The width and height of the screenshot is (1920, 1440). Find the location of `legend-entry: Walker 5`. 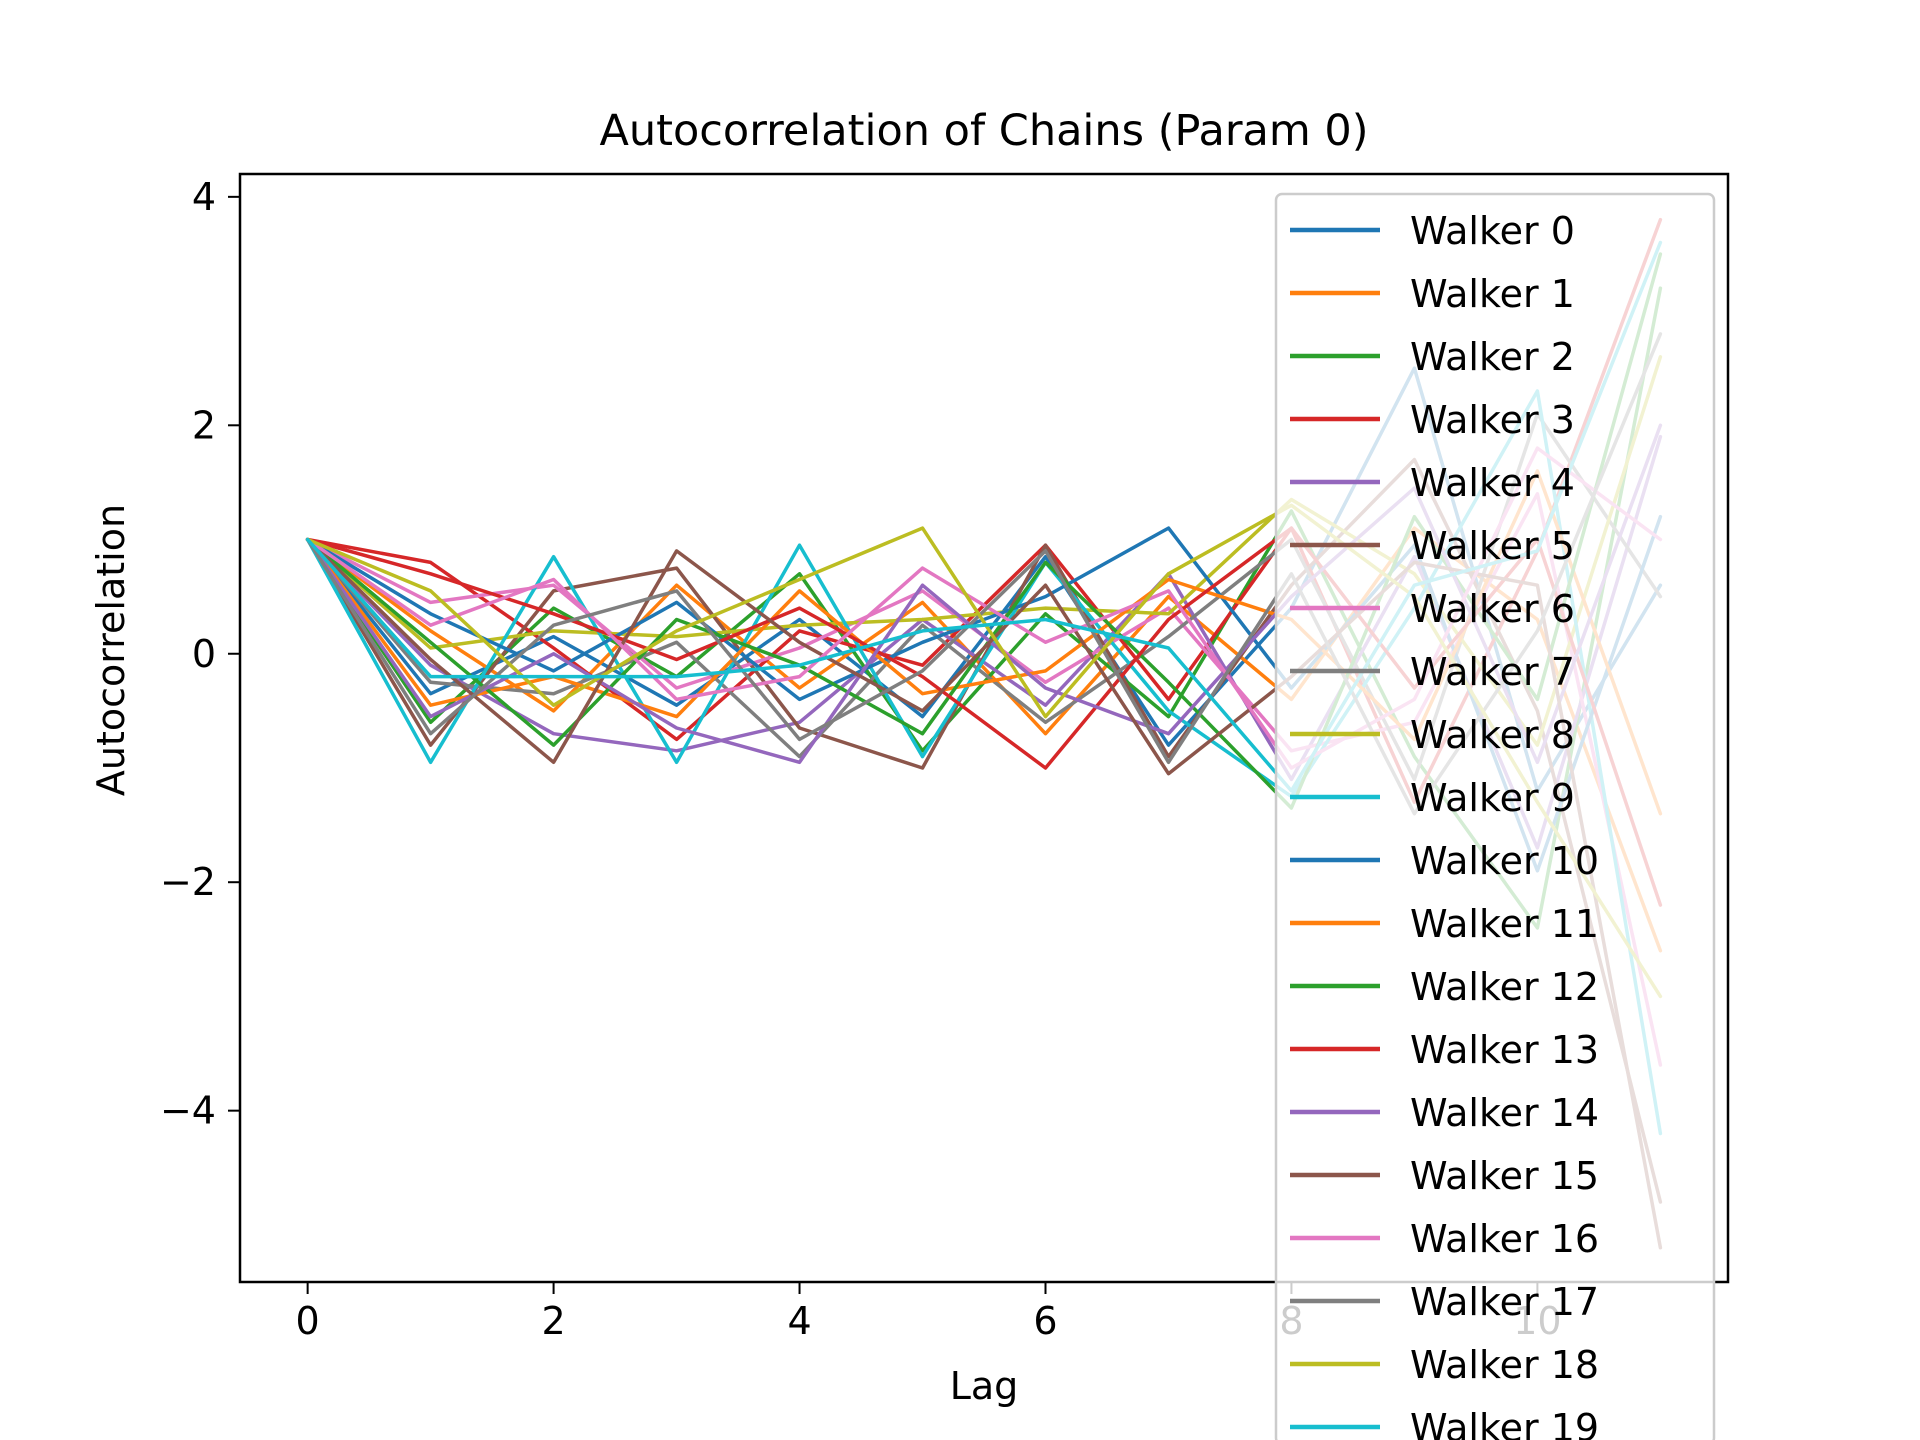

legend-entry: Walker 5 is located at coordinates (1432, 546).